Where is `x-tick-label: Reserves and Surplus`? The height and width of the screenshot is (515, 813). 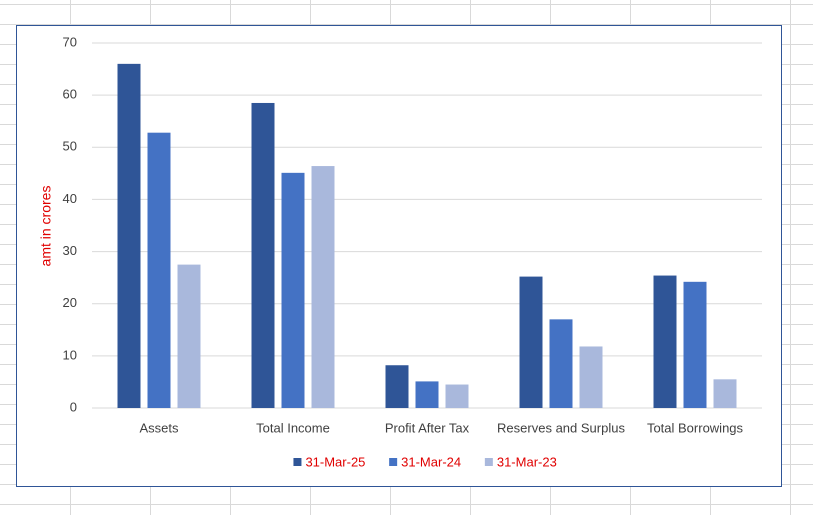
x-tick-label: Reserves and Surplus is located at coordinates (561, 427).